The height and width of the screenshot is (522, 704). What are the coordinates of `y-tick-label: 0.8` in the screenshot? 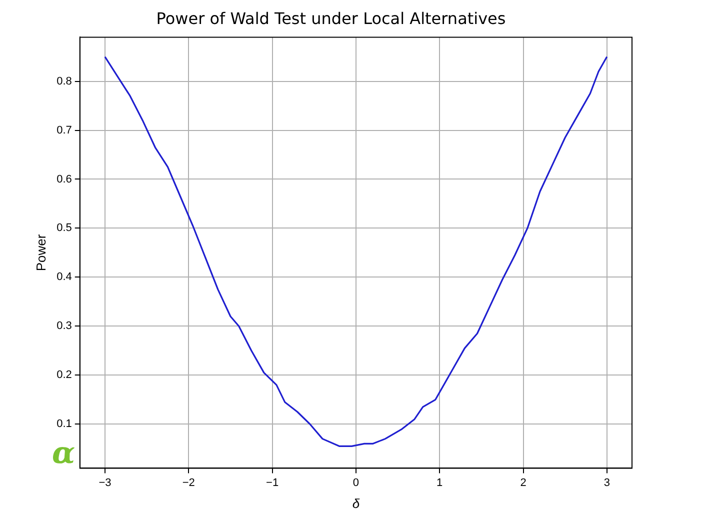 It's located at (64, 81).